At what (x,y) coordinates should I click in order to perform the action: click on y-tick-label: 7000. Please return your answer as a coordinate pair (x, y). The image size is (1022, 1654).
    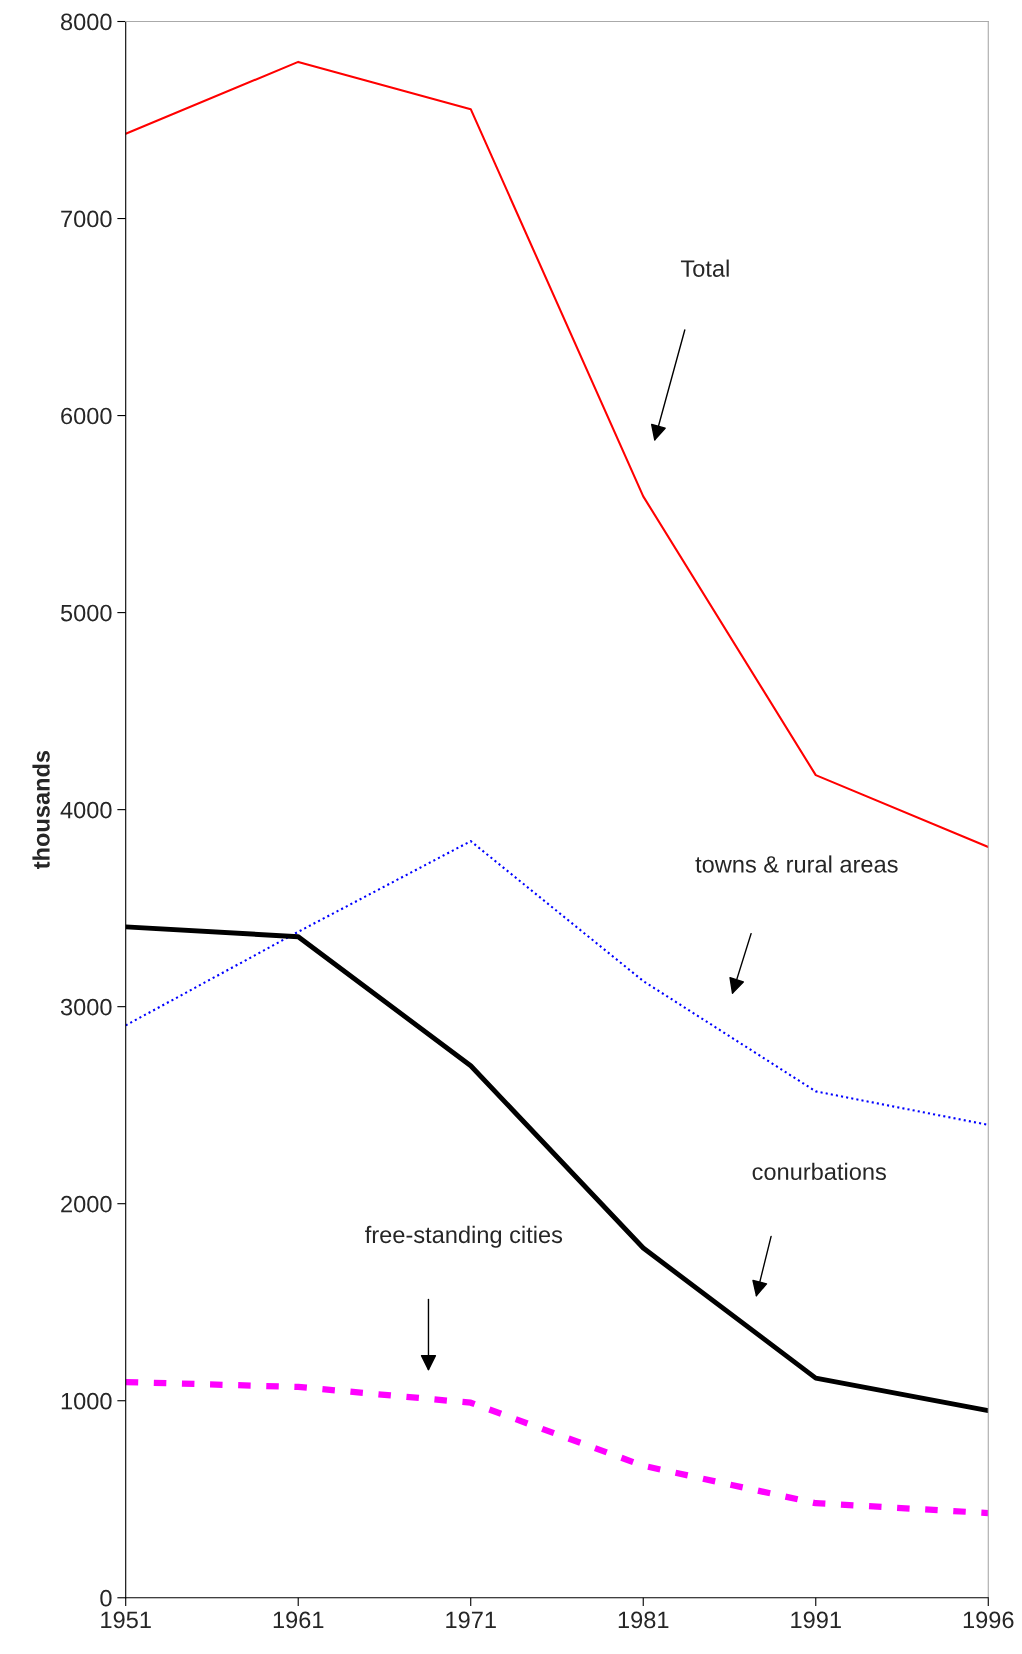
    Looking at the image, I should click on (86, 219).